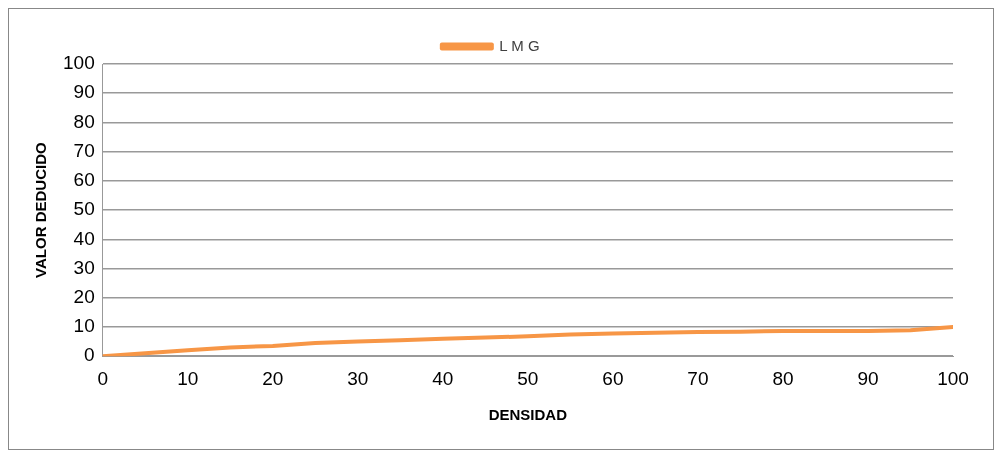 This screenshot has width=1004, height=460. I want to click on y-tick-label: 90, so click(84, 92).